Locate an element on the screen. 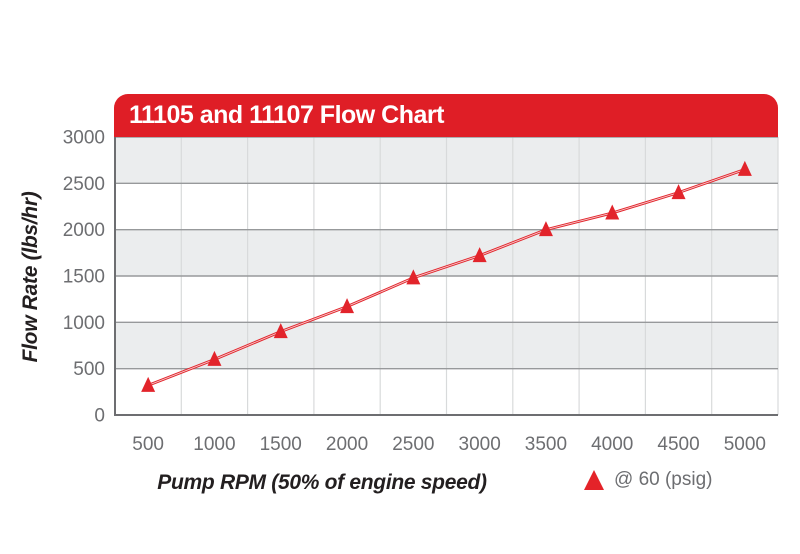 The height and width of the screenshot is (554, 800). y-tick-label: 500 is located at coordinates (89, 369).